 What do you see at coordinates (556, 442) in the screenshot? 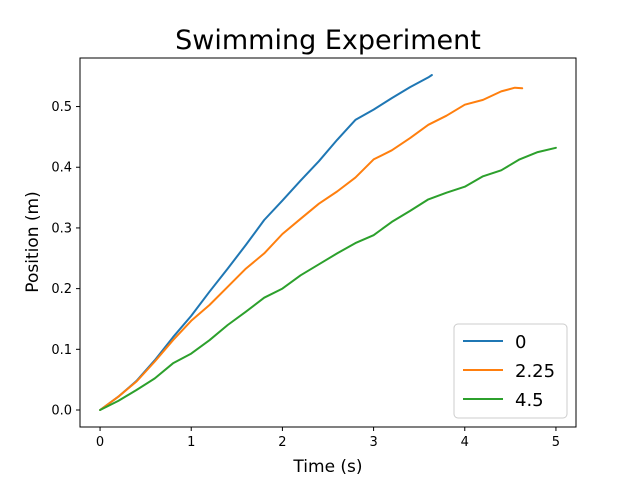
I see `x-tick-label: 5` at bounding box center [556, 442].